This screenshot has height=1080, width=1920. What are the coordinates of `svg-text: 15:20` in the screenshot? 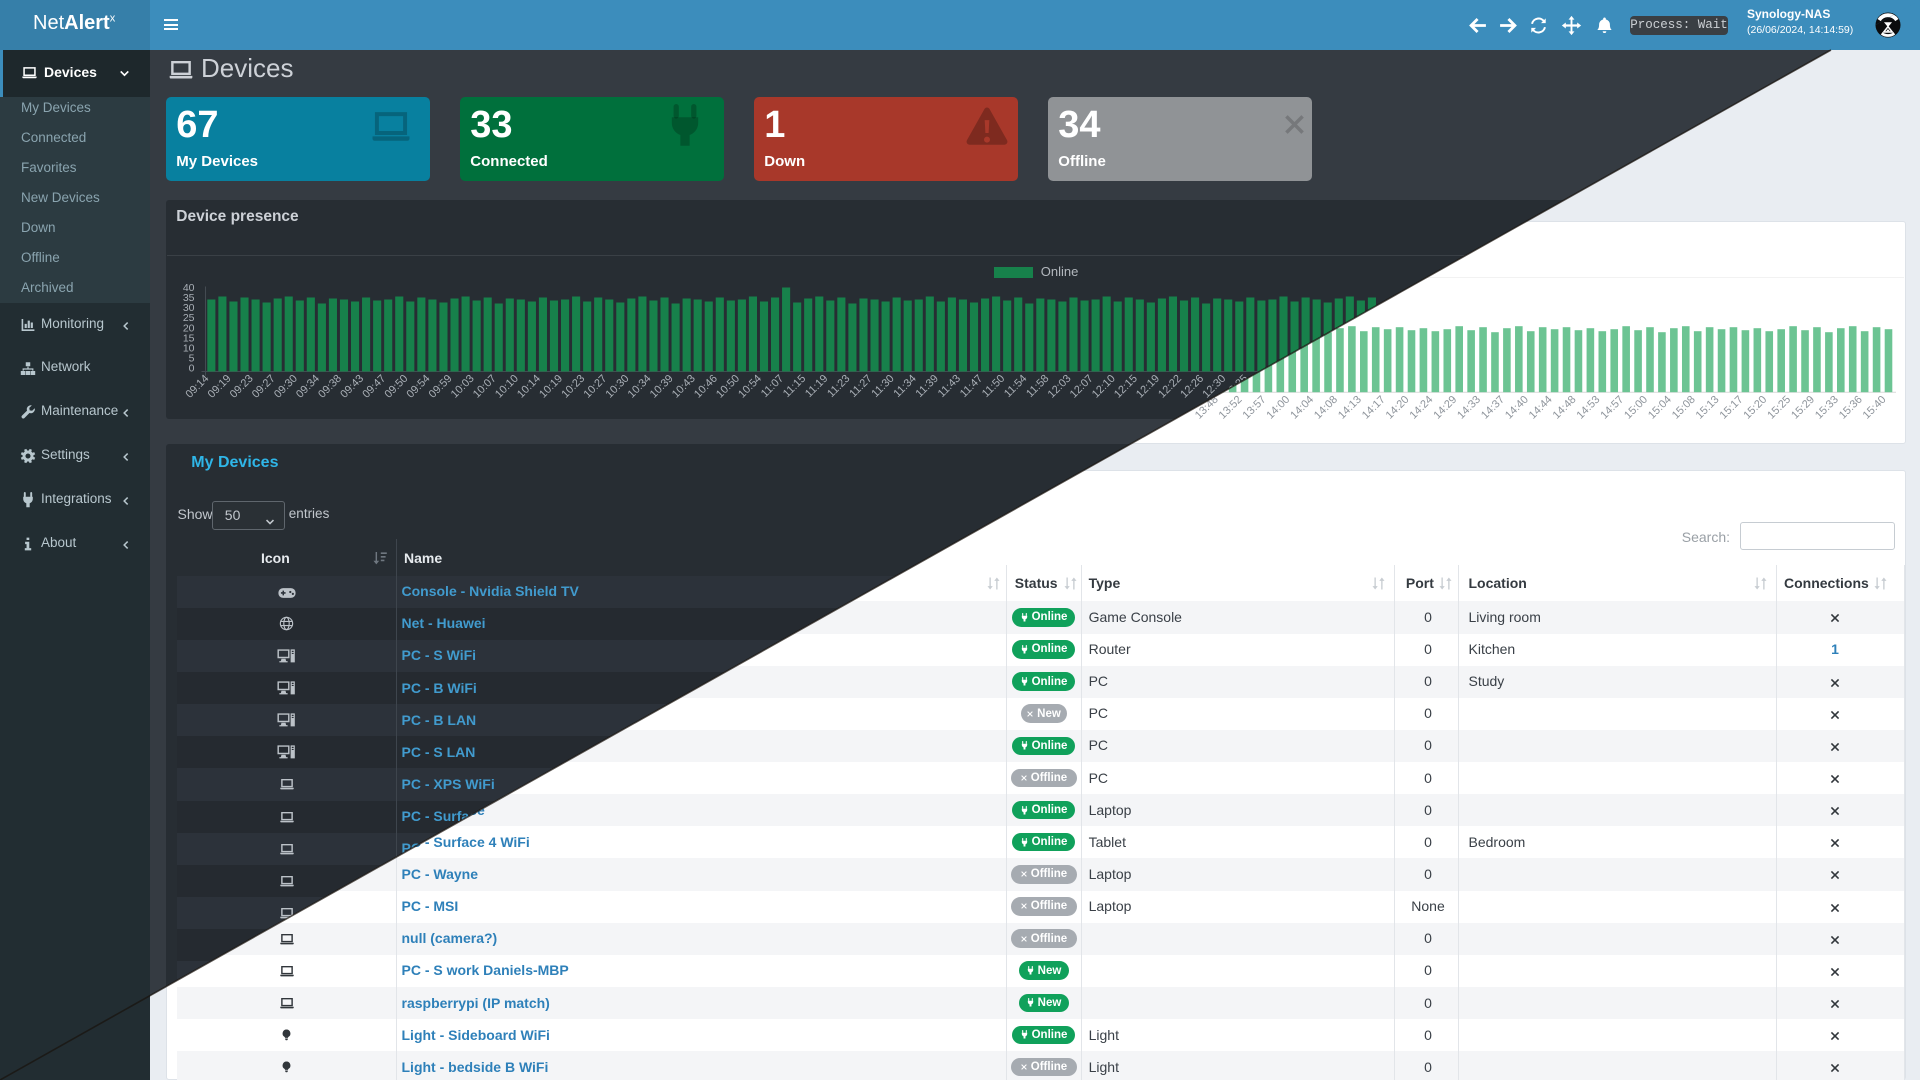 It's located at (1755, 408).